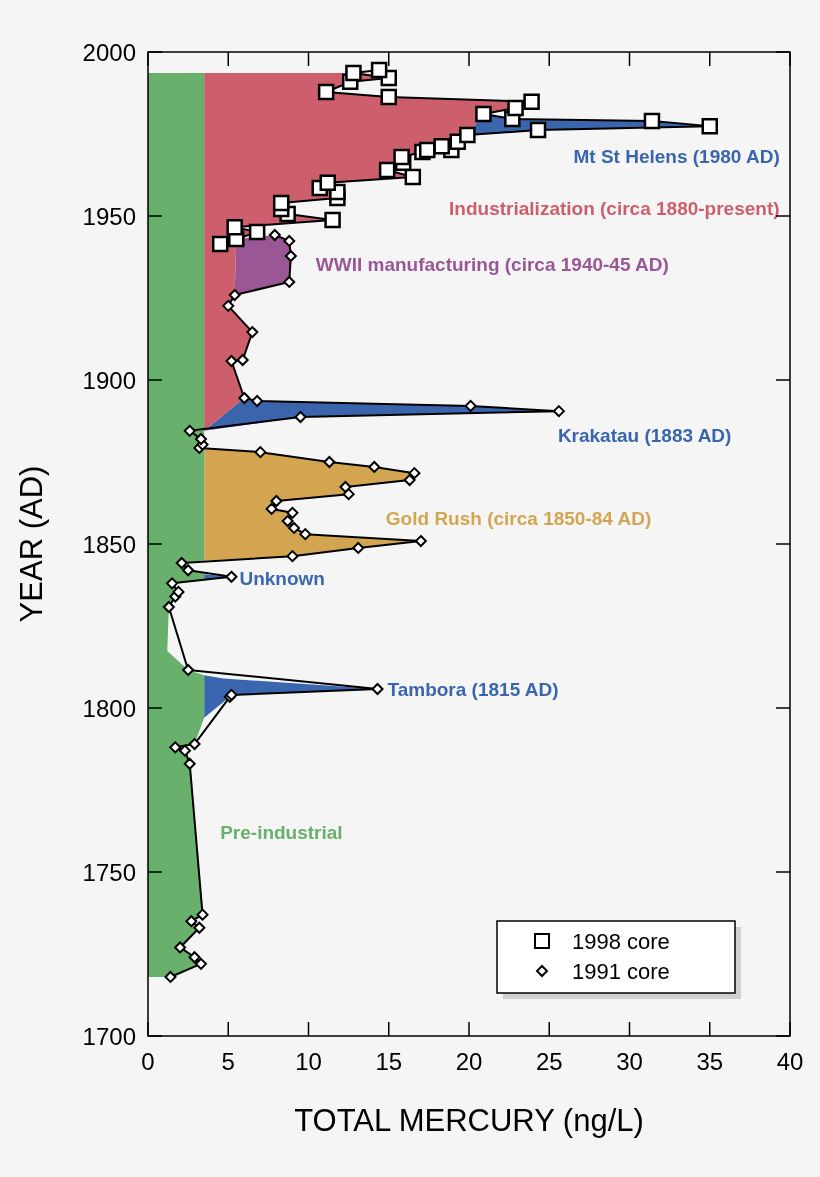  Describe the element at coordinates (109, 708) in the screenshot. I see `y-tick-label: 1800` at that location.